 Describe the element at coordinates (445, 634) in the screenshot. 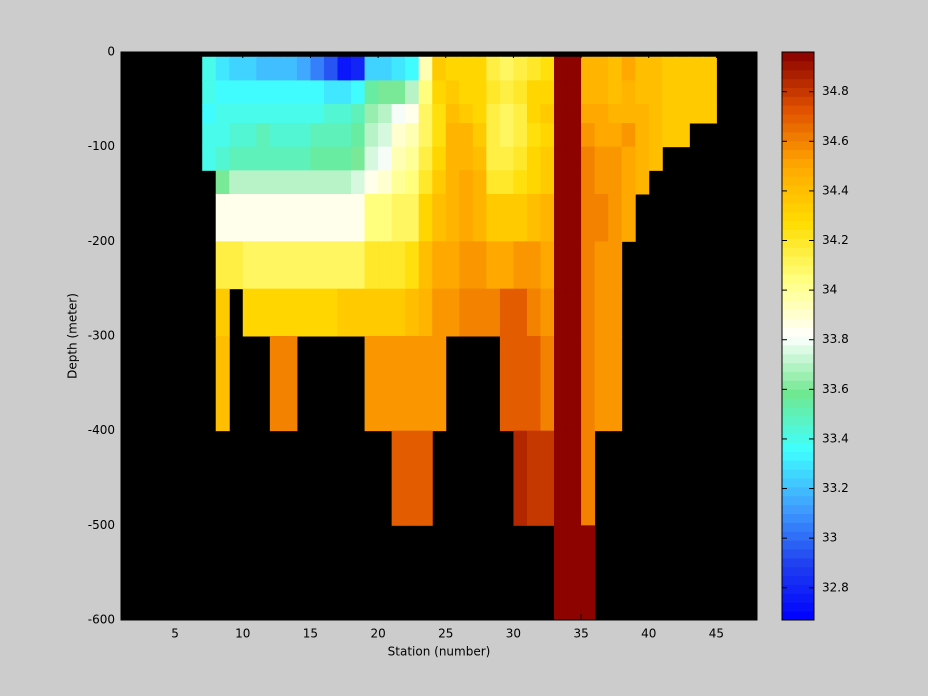

I see `x-tick-label: 25` at that location.